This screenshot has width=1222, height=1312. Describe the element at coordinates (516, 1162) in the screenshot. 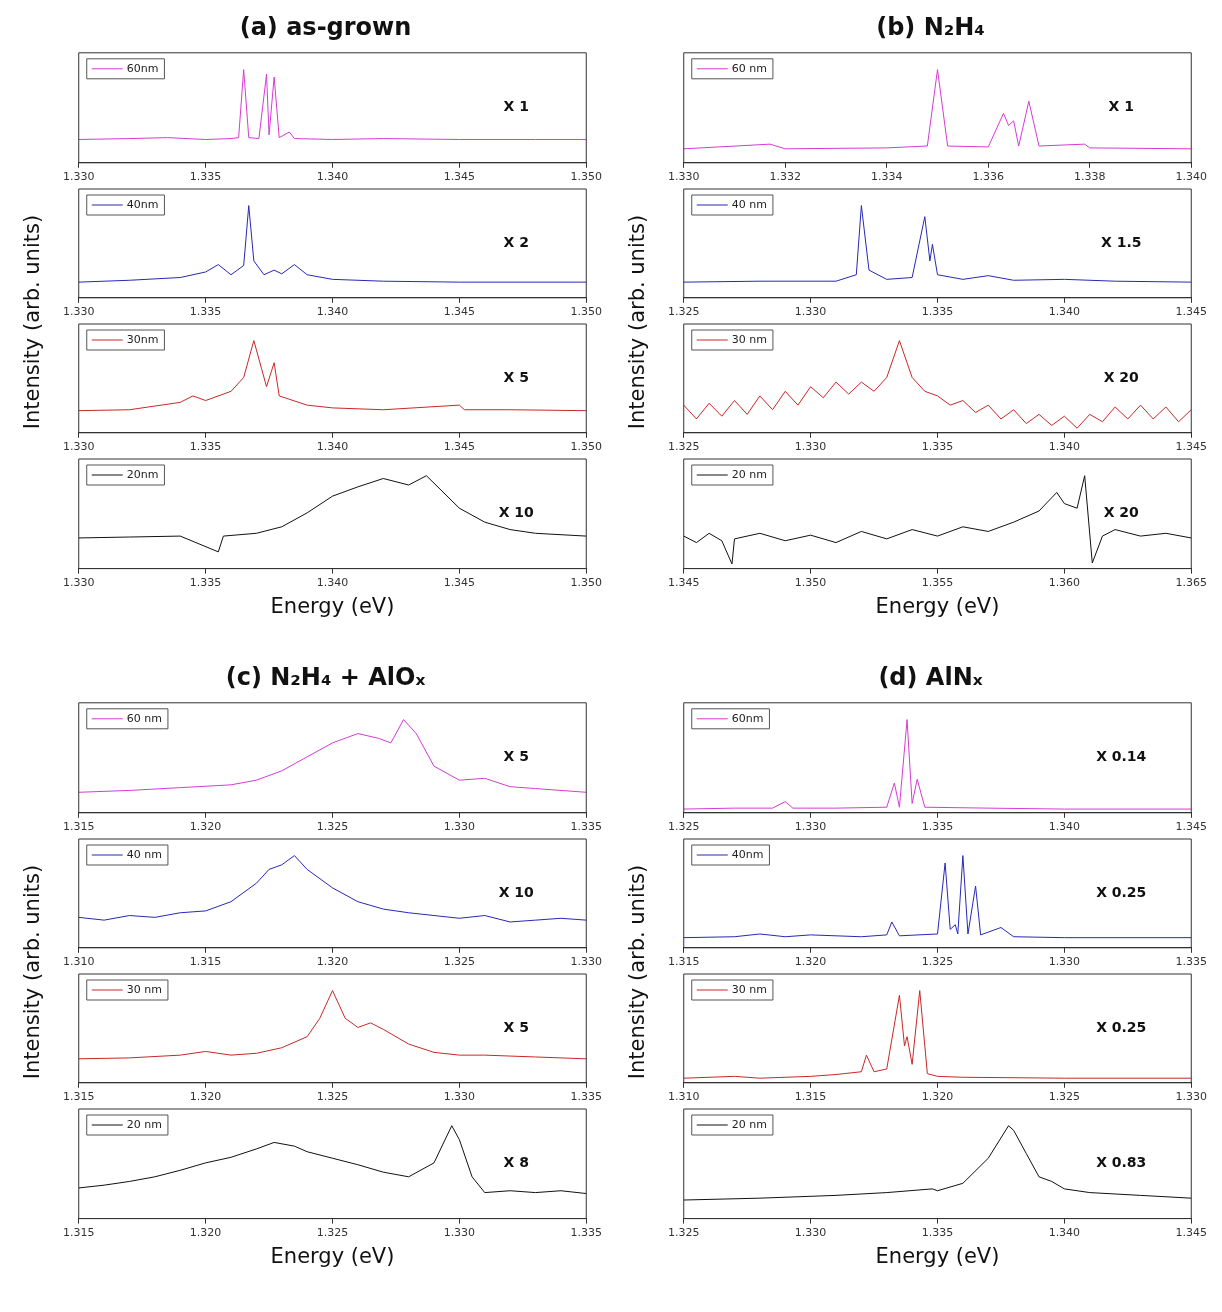

I see `annotation: X 8` at that location.